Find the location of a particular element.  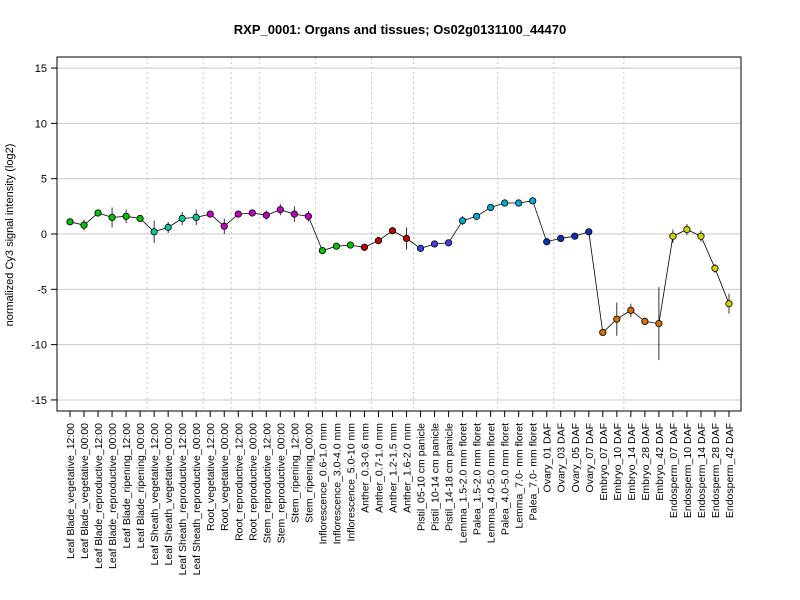

x-tick-label: Anther_0.7-1.0 mm is located at coordinates (379, 468).